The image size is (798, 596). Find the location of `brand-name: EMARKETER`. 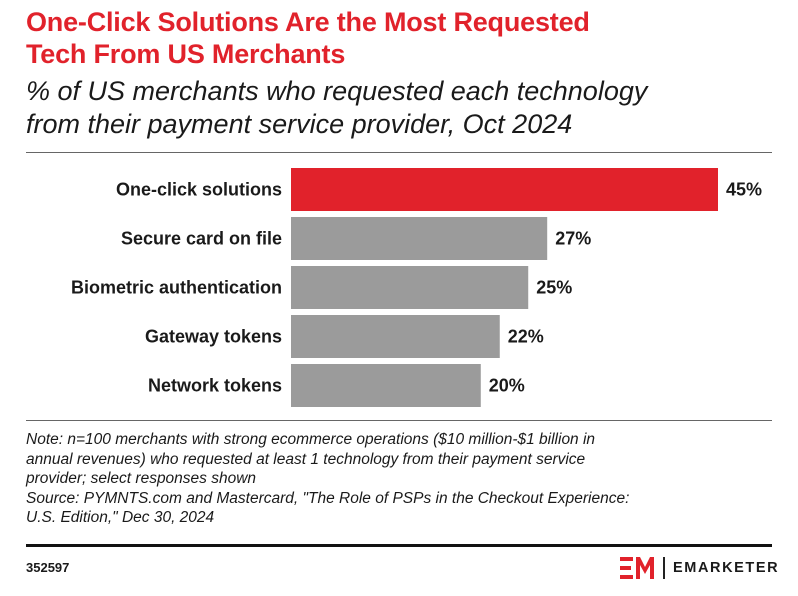

brand-name: EMARKETER is located at coordinates (726, 568).